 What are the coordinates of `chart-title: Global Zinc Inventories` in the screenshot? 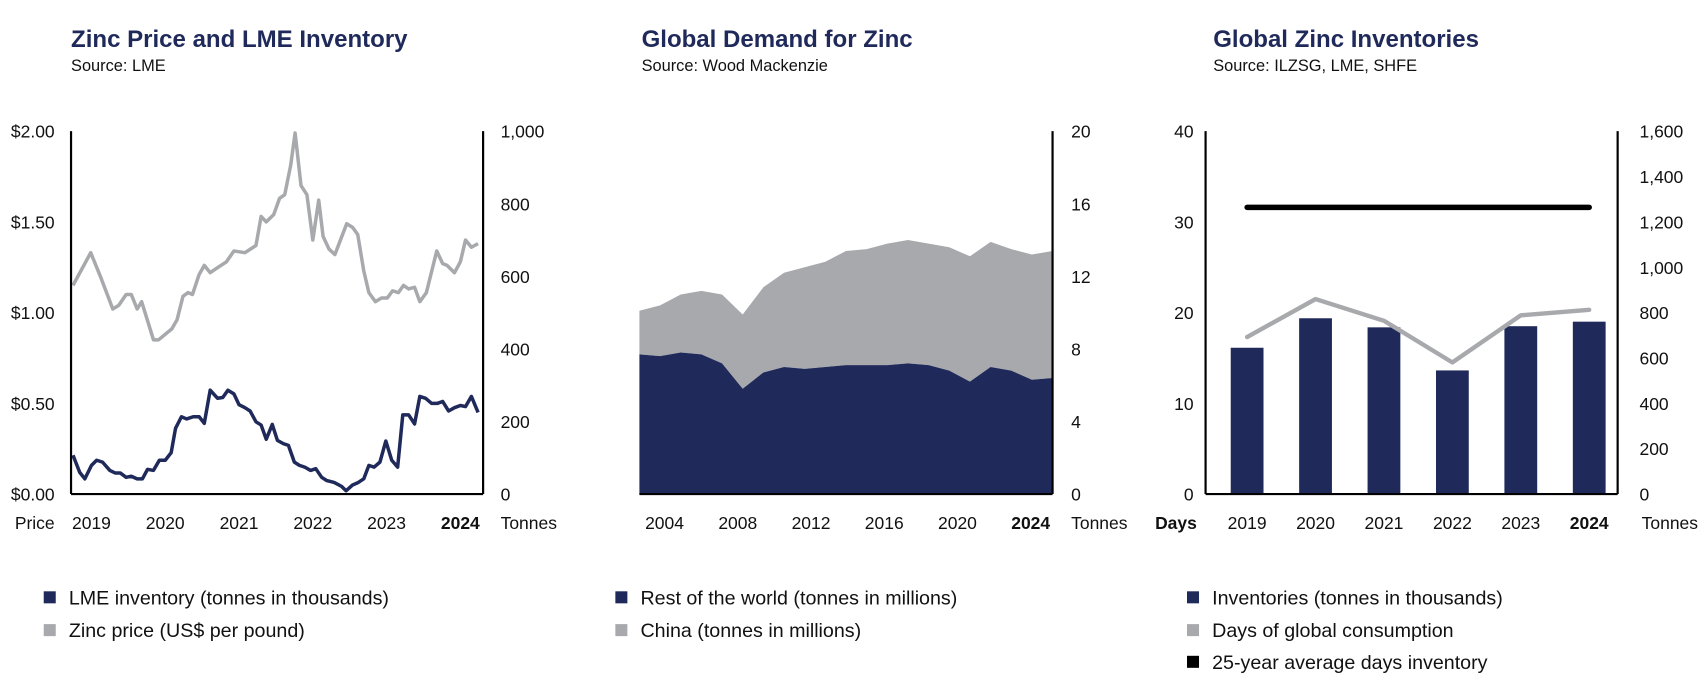 It's located at (1346, 39).